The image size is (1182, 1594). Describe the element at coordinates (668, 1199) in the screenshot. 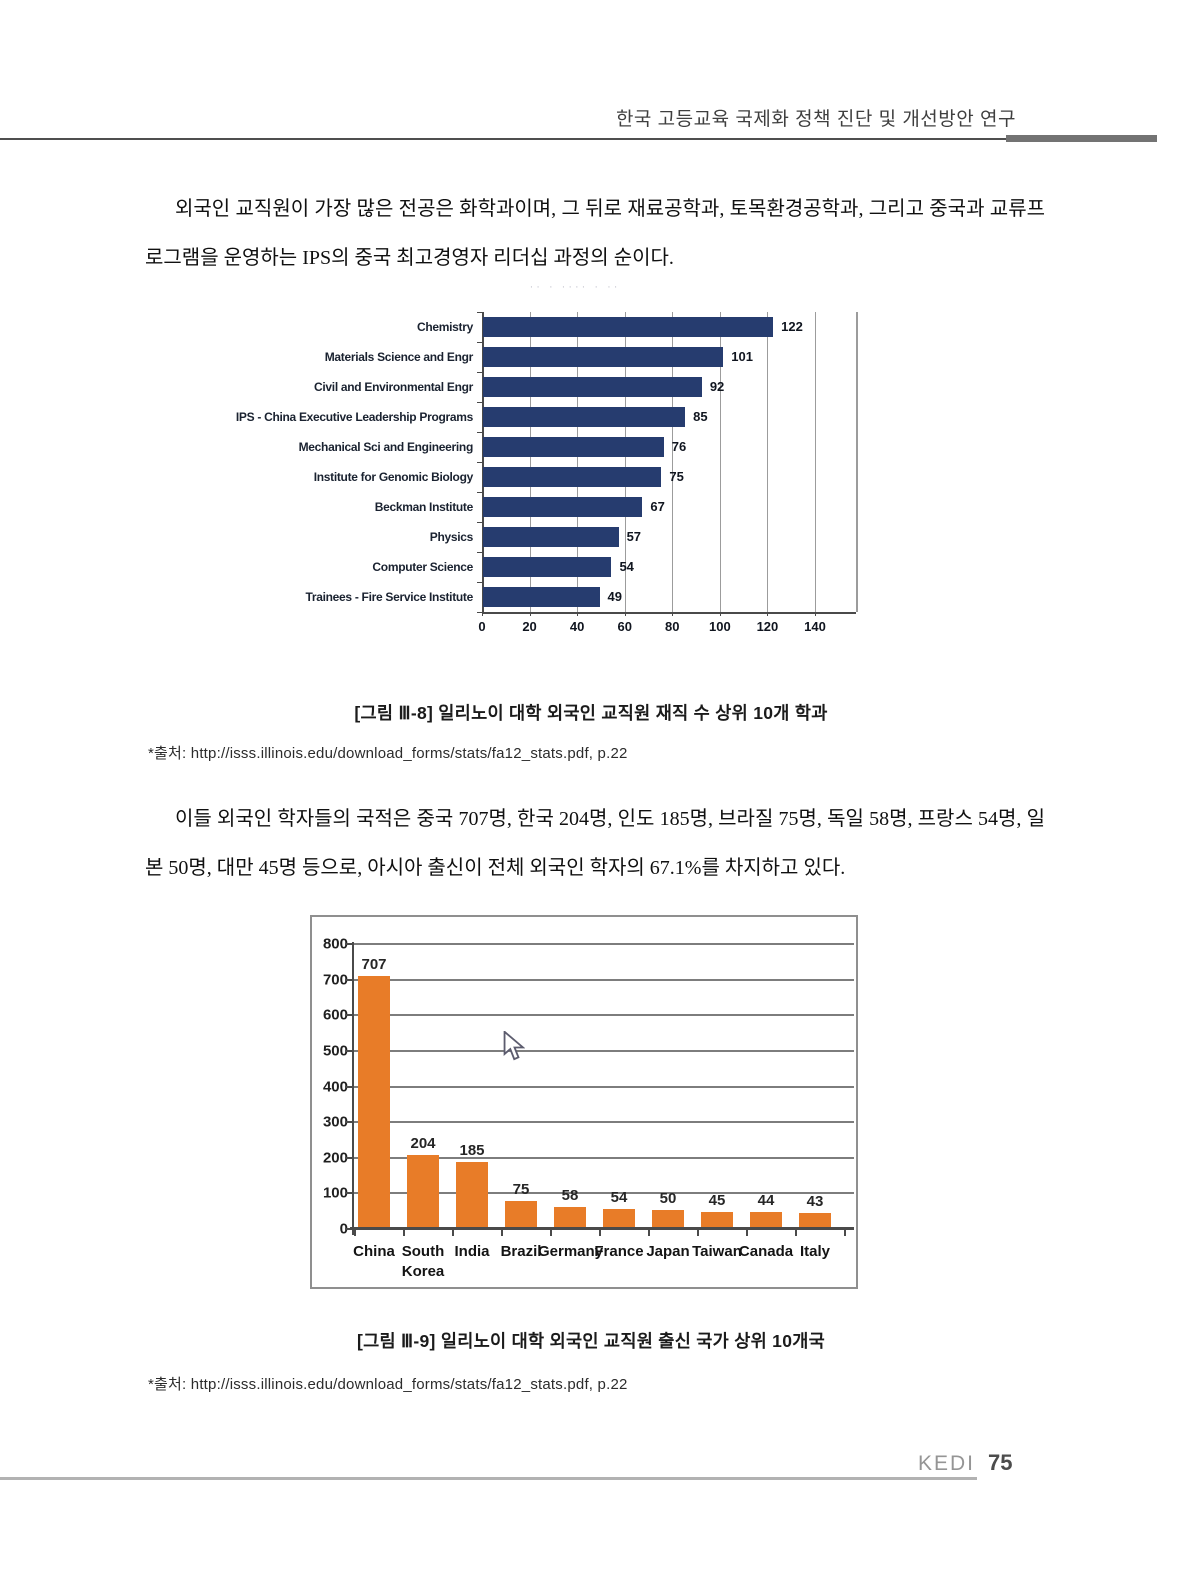

I see `value-label: 50` at that location.